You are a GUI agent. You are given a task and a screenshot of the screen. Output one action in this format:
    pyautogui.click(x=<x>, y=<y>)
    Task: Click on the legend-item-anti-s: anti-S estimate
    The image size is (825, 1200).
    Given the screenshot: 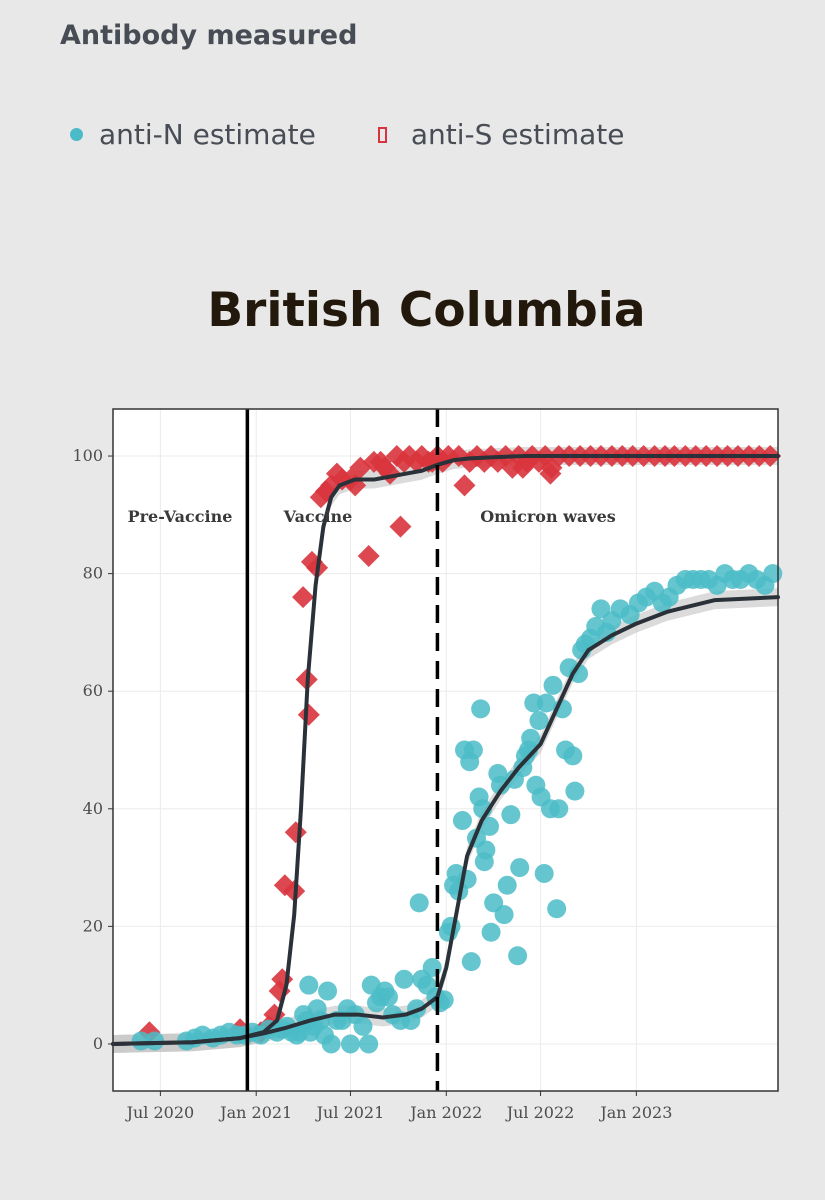 What is the action you would take?
    pyautogui.click(x=501, y=134)
    